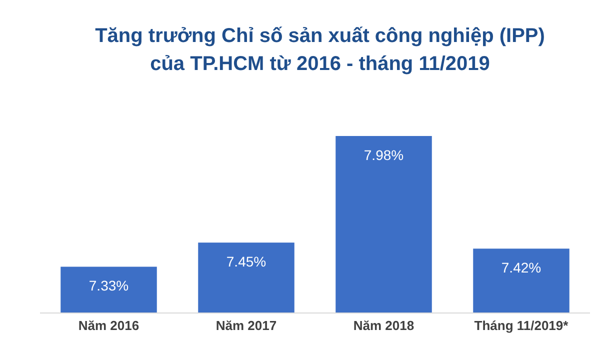  What do you see at coordinates (522, 325) in the screenshot?
I see `x-tick-label: Tháng 11/2019*` at bounding box center [522, 325].